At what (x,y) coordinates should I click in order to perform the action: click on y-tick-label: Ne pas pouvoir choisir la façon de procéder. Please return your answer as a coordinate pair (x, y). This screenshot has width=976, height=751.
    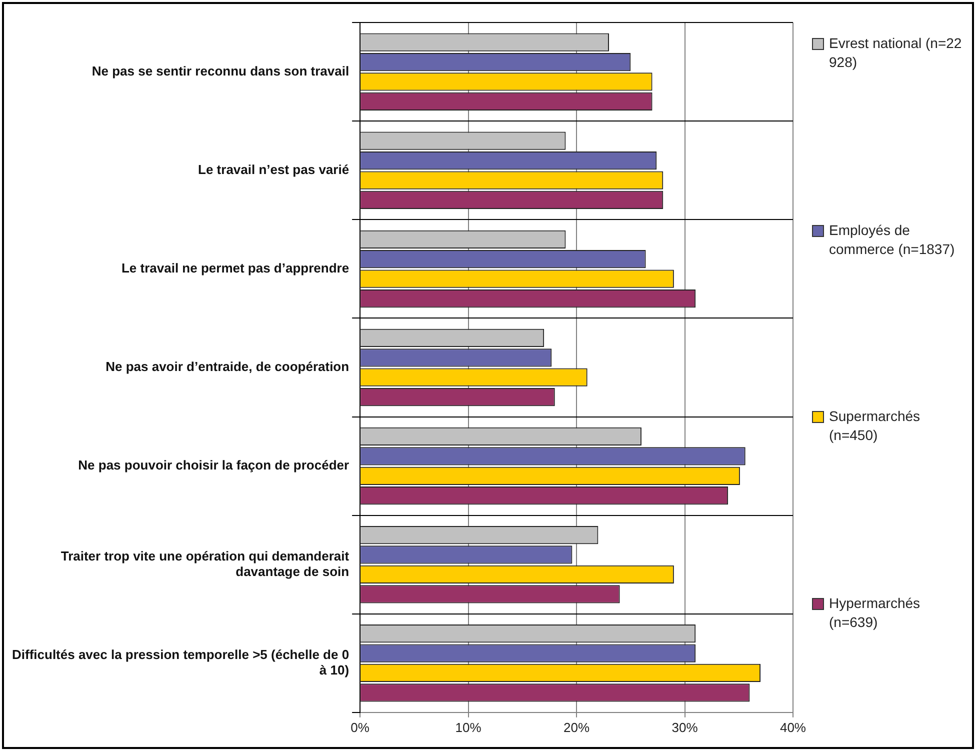
    Looking at the image, I should click on (214, 465).